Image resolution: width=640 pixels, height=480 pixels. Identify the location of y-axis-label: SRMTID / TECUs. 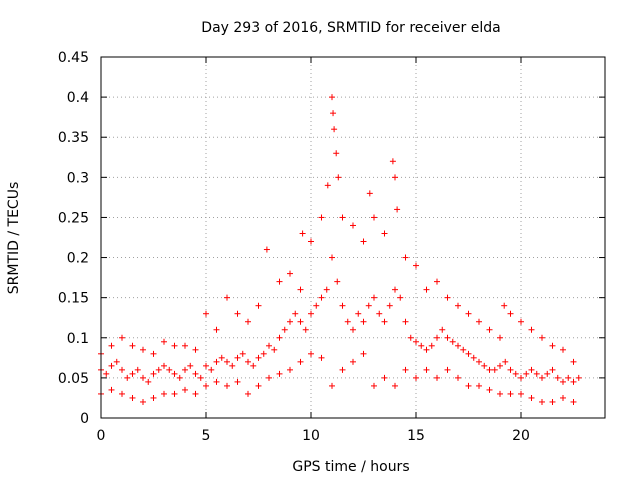
(14, 238).